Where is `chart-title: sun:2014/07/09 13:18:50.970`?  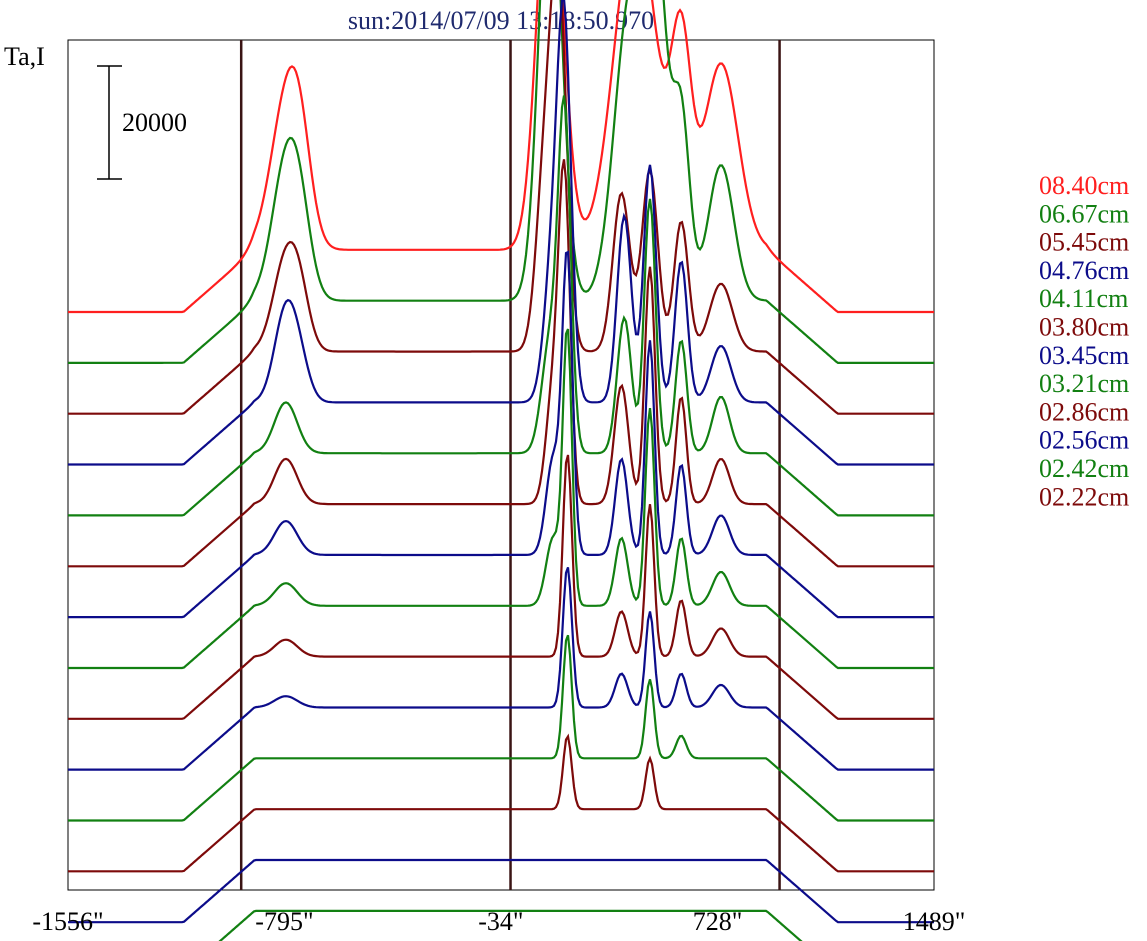 chart-title: sun:2014/07/09 13:18:50.970 is located at coordinates (501, 20).